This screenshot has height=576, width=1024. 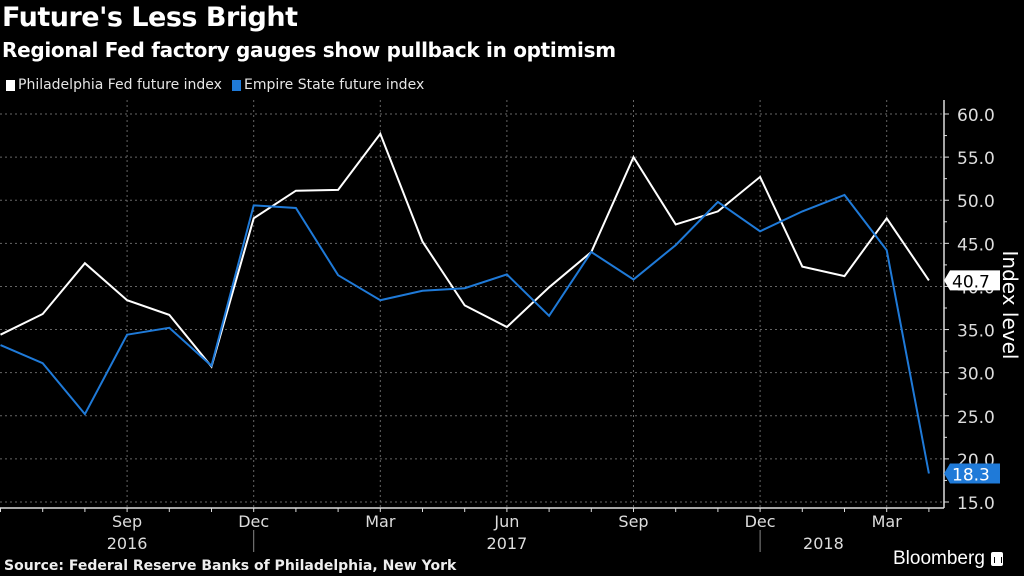 I want to click on bloomberg-chart-icon, so click(x=996, y=559).